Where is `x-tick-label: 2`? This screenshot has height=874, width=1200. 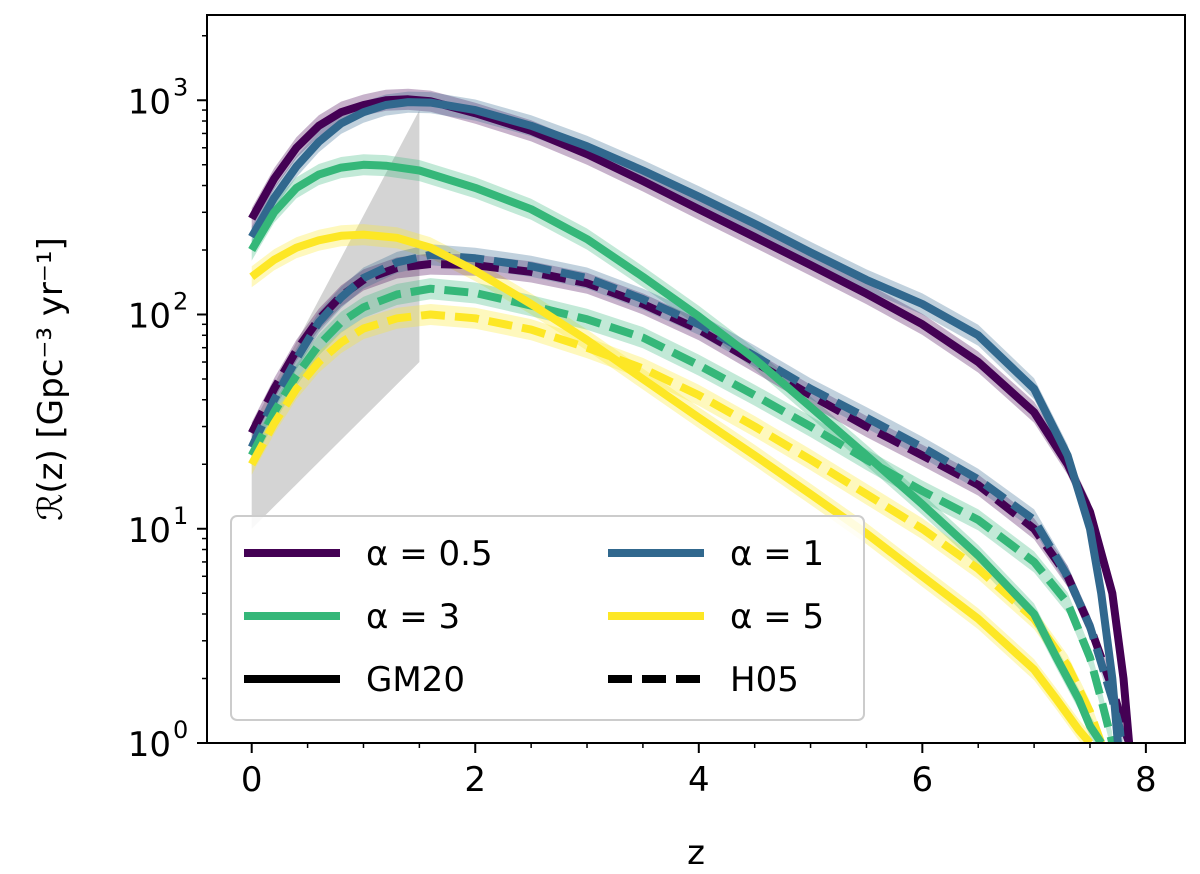
x-tick-label: 2 is located at coordinates (475, 780).